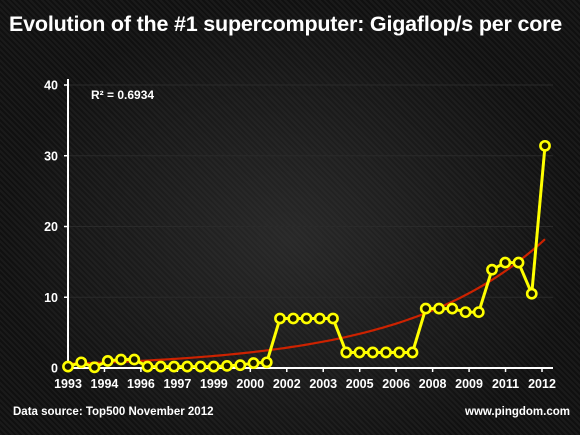 Image resolution: width=580 pixels, height=435 pixels. Describe the element at coordinates (250, 384) in the screenshot. I see `x-tick-label: 2000` at that location.